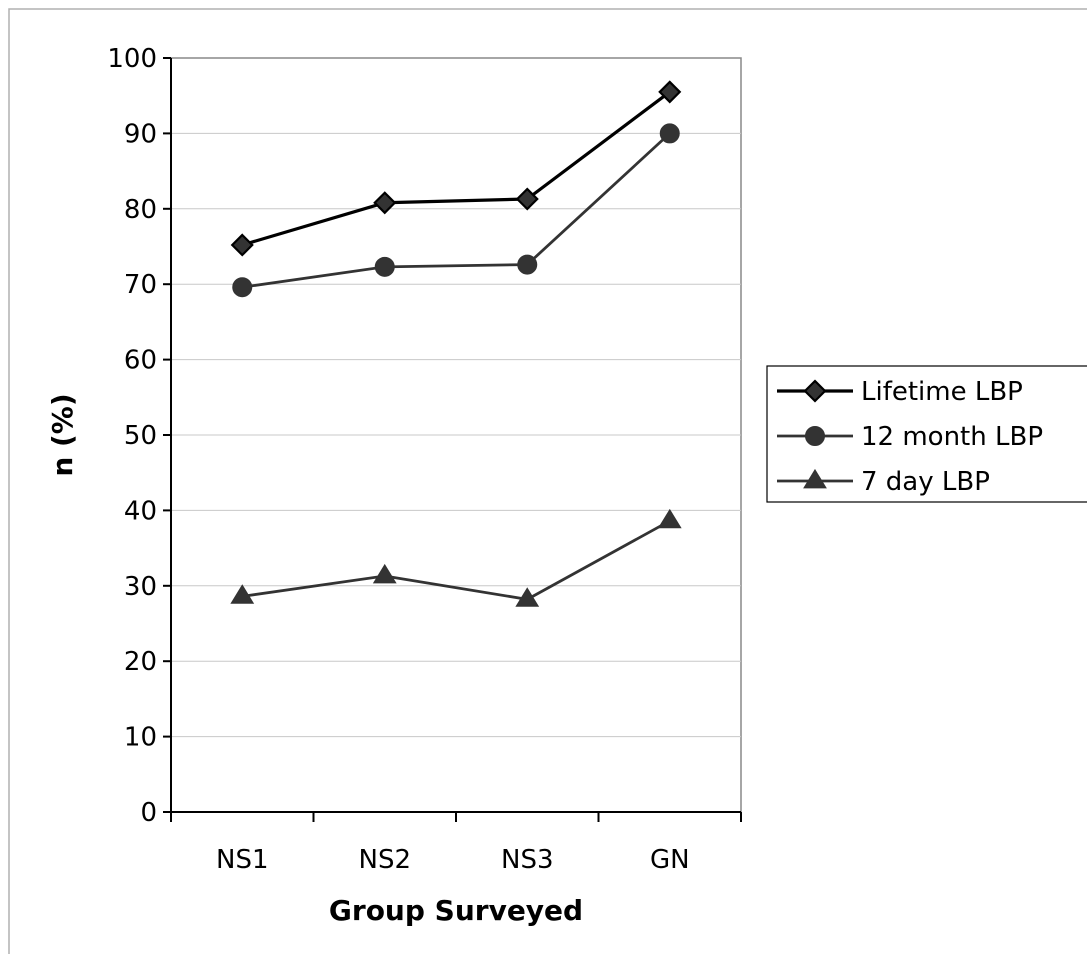 The width and height of the screenshot is (1087, 954). Describe the element at coordinates (132, 59) in the screenshot. I see `y-tick-label: 100` at that location.